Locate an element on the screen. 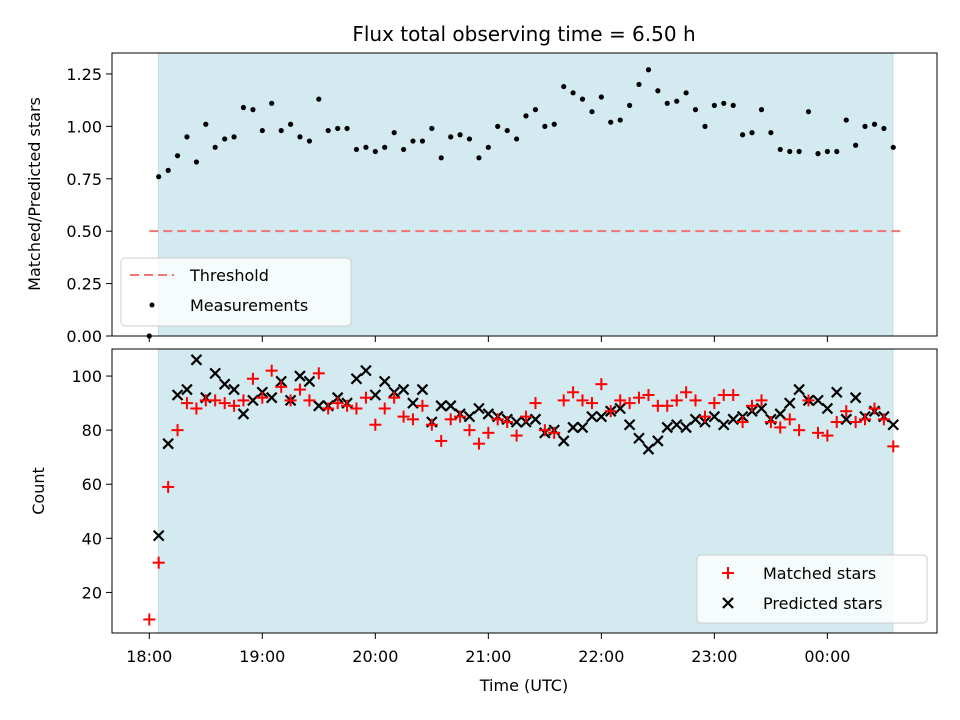 The height and width of the screenshot is (720, 960). bottom-legend: Matched stars Predicted stars is located at coordinates (812, 589).